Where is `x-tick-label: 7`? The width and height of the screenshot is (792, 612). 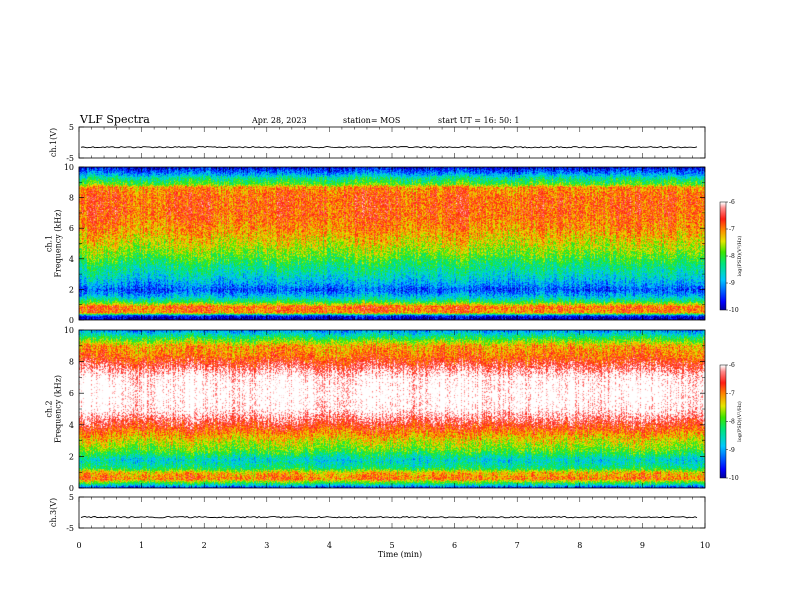 x-tick-label: 7 is located at coordinates (517, 545).